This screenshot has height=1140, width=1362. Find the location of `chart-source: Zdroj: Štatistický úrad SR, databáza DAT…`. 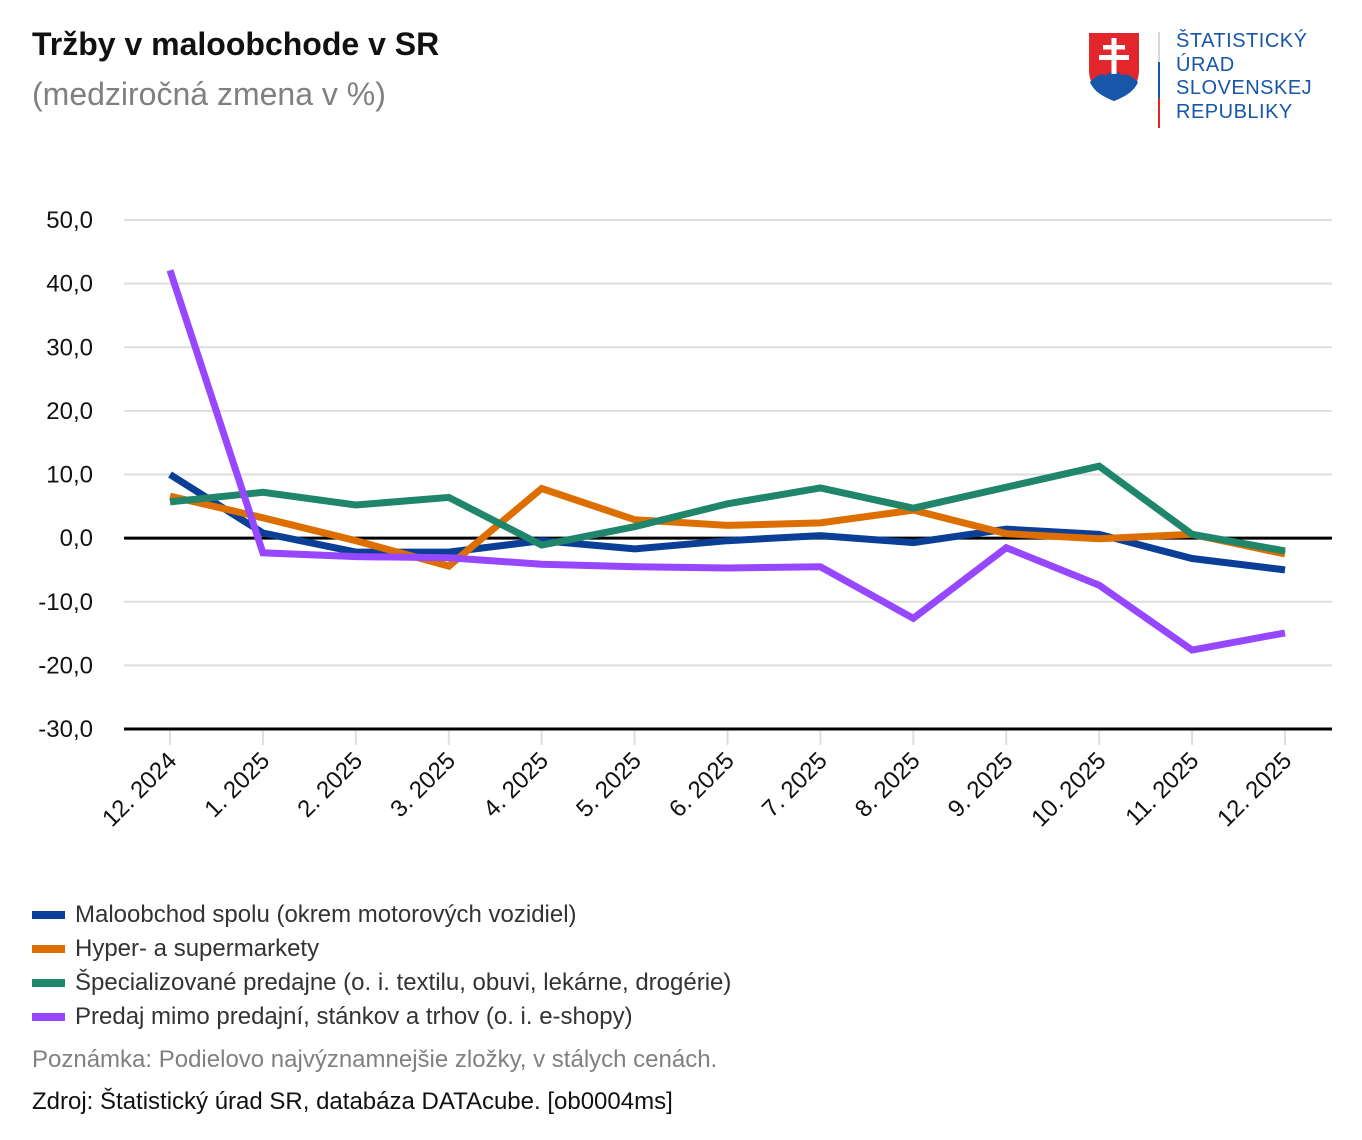

chart-source: Zdroj: Štatistický úrad SR, databáza DAT… is located at coordinates (352, 1101).